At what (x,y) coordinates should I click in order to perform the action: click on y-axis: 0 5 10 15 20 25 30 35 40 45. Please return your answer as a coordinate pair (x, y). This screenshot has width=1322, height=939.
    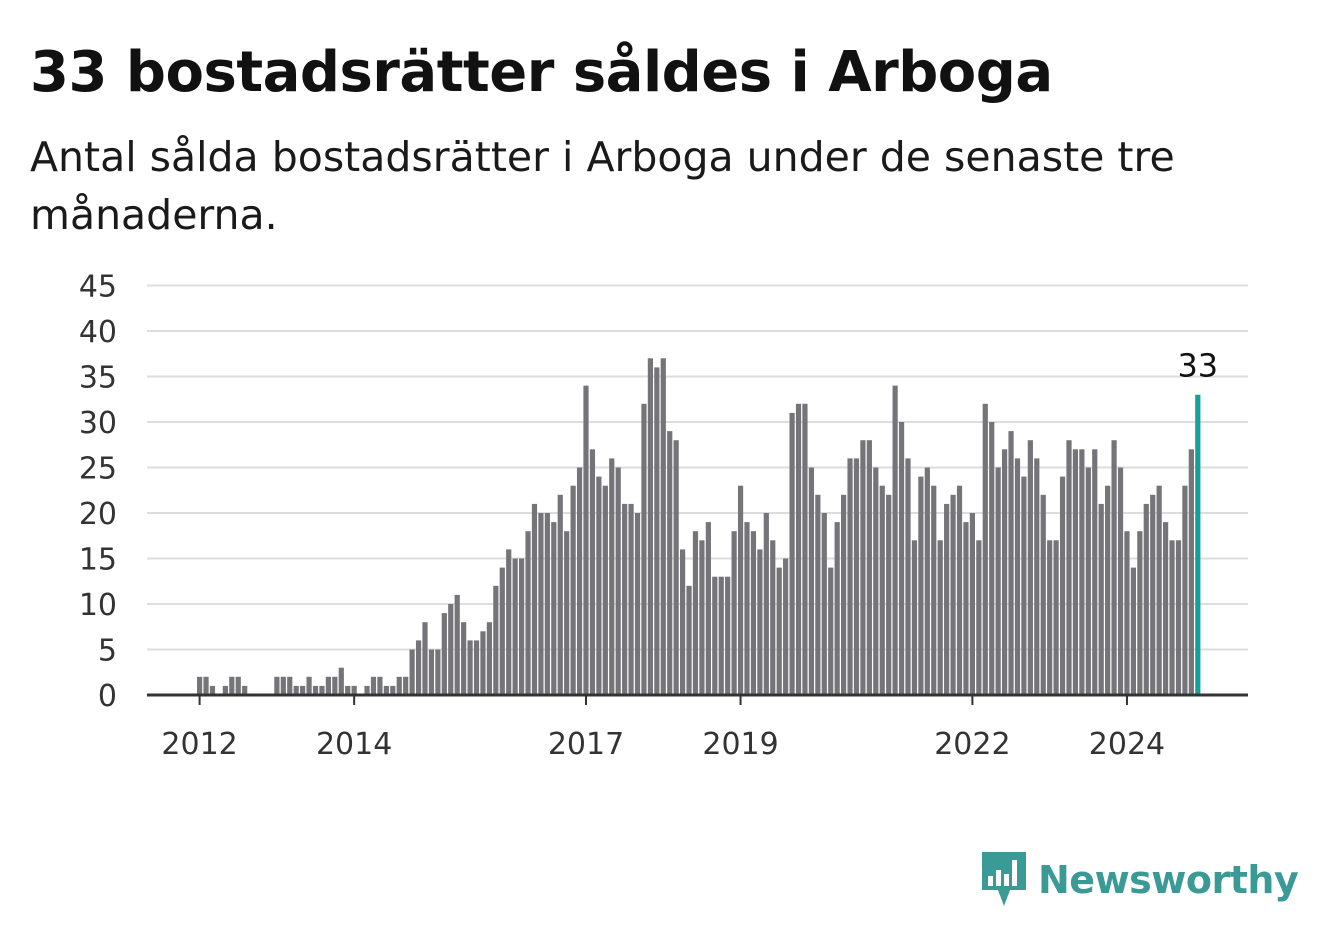
    Looking at the image, I should click on (98, 492).